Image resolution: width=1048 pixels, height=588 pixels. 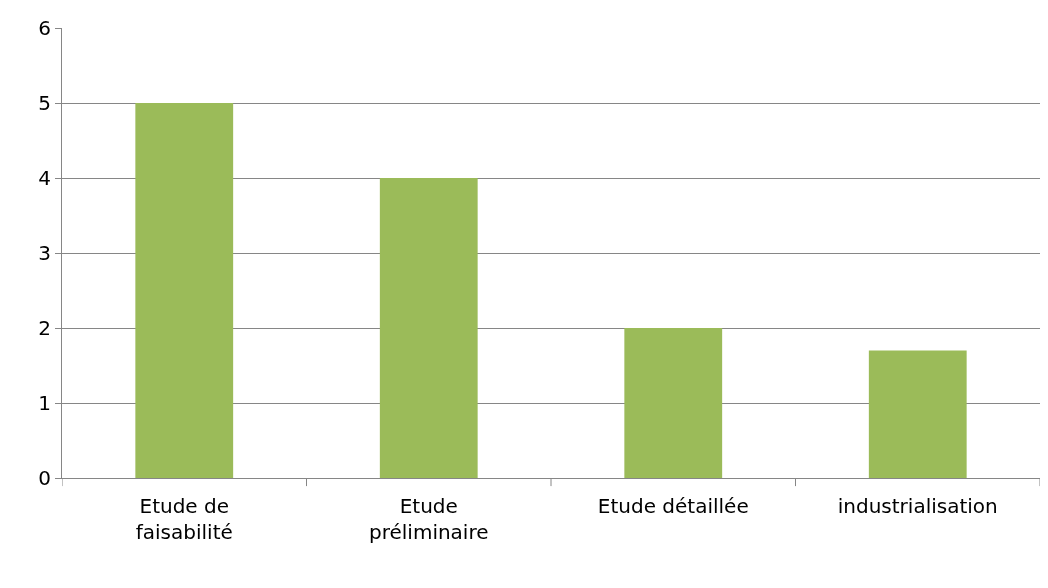 What do you see at coordinates (917, 506) in the screenshot?
I see `x-tick-label: industrialisation` at bounding box center [917, 506].